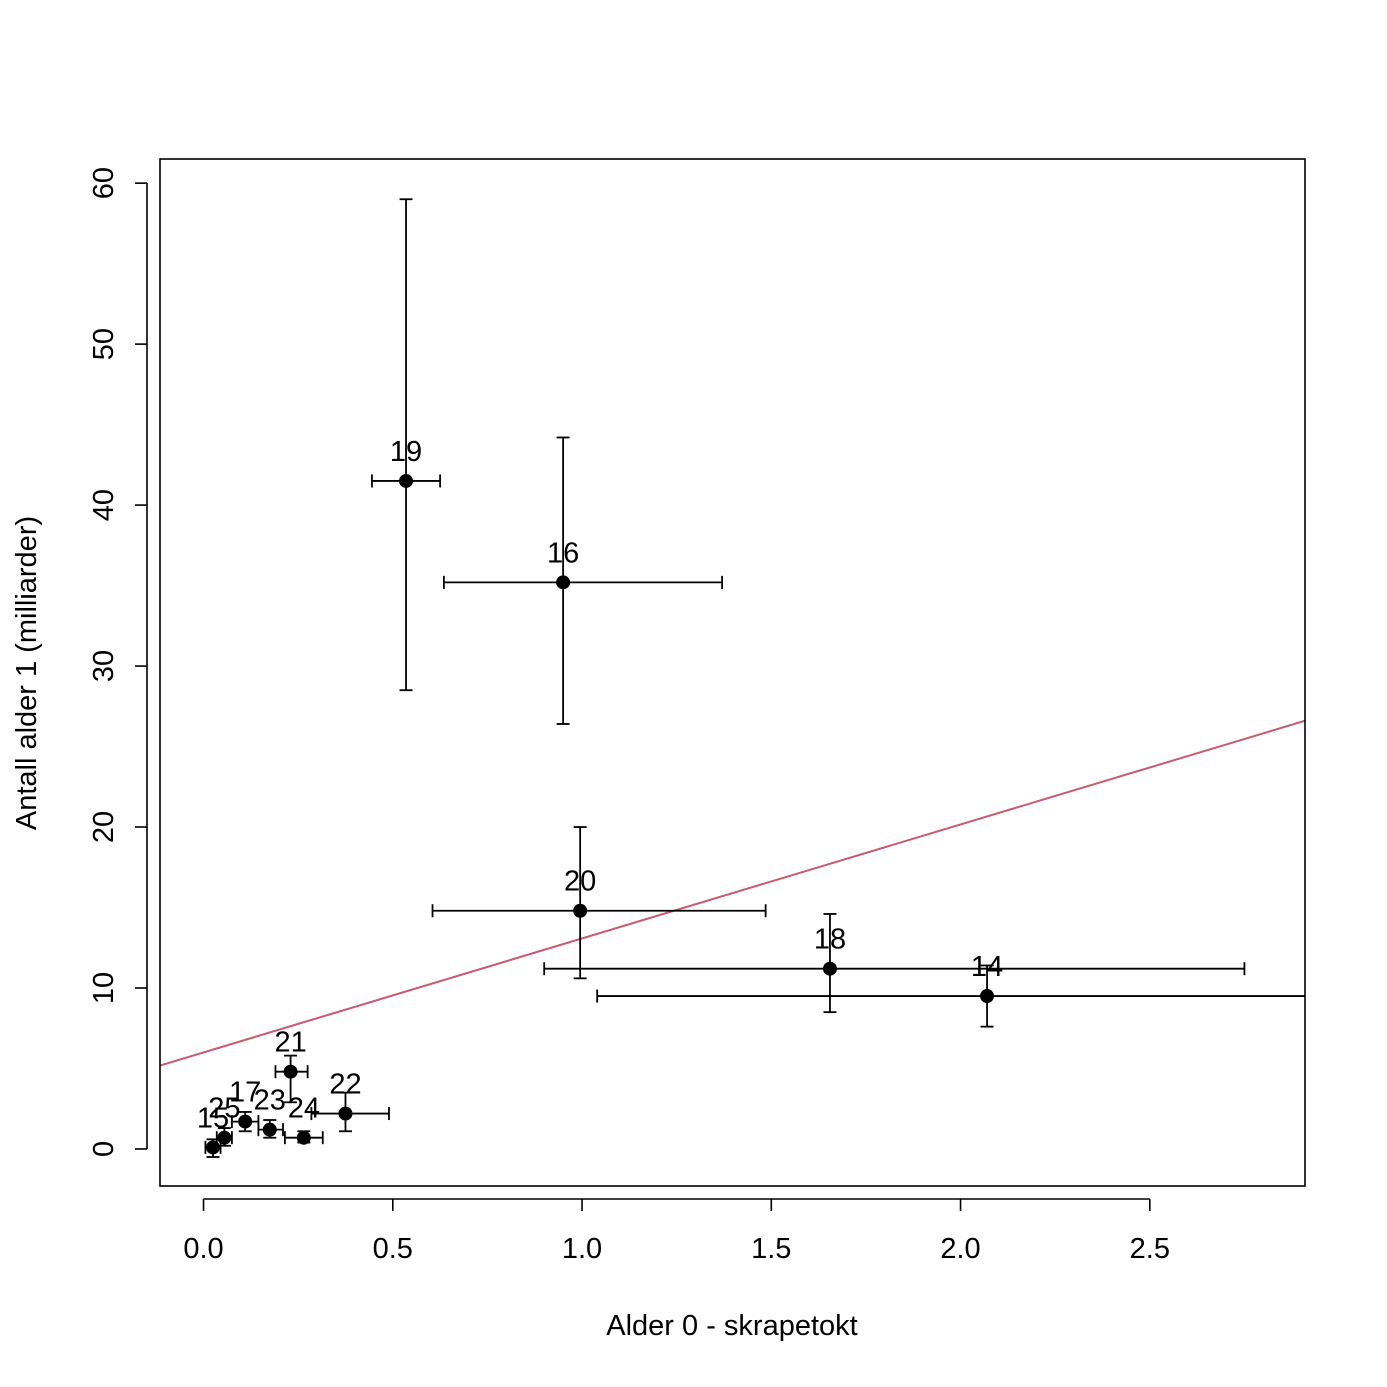 The image size is (1387, 1387). Describe the element at coordinates (270, 1101) in the screenshot. I see `point-label-23: 23` at that location.